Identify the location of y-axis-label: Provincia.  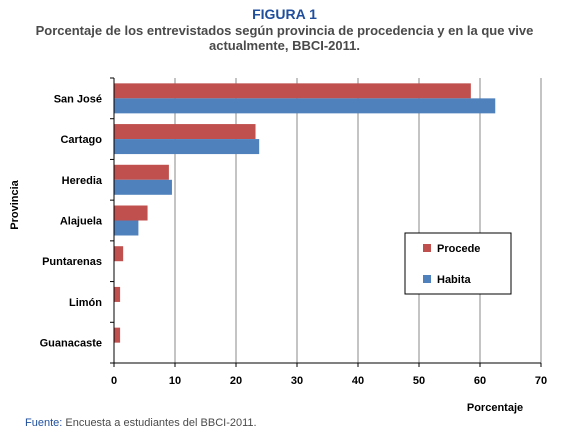
(15, 204).